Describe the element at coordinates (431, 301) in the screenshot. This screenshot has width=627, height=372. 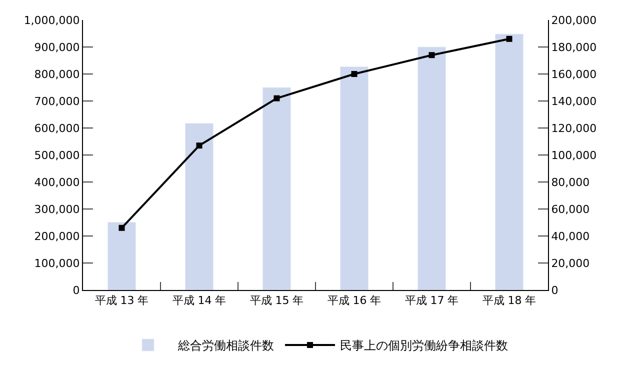
I see `x-tick-label: 平成 17 年` at that location.